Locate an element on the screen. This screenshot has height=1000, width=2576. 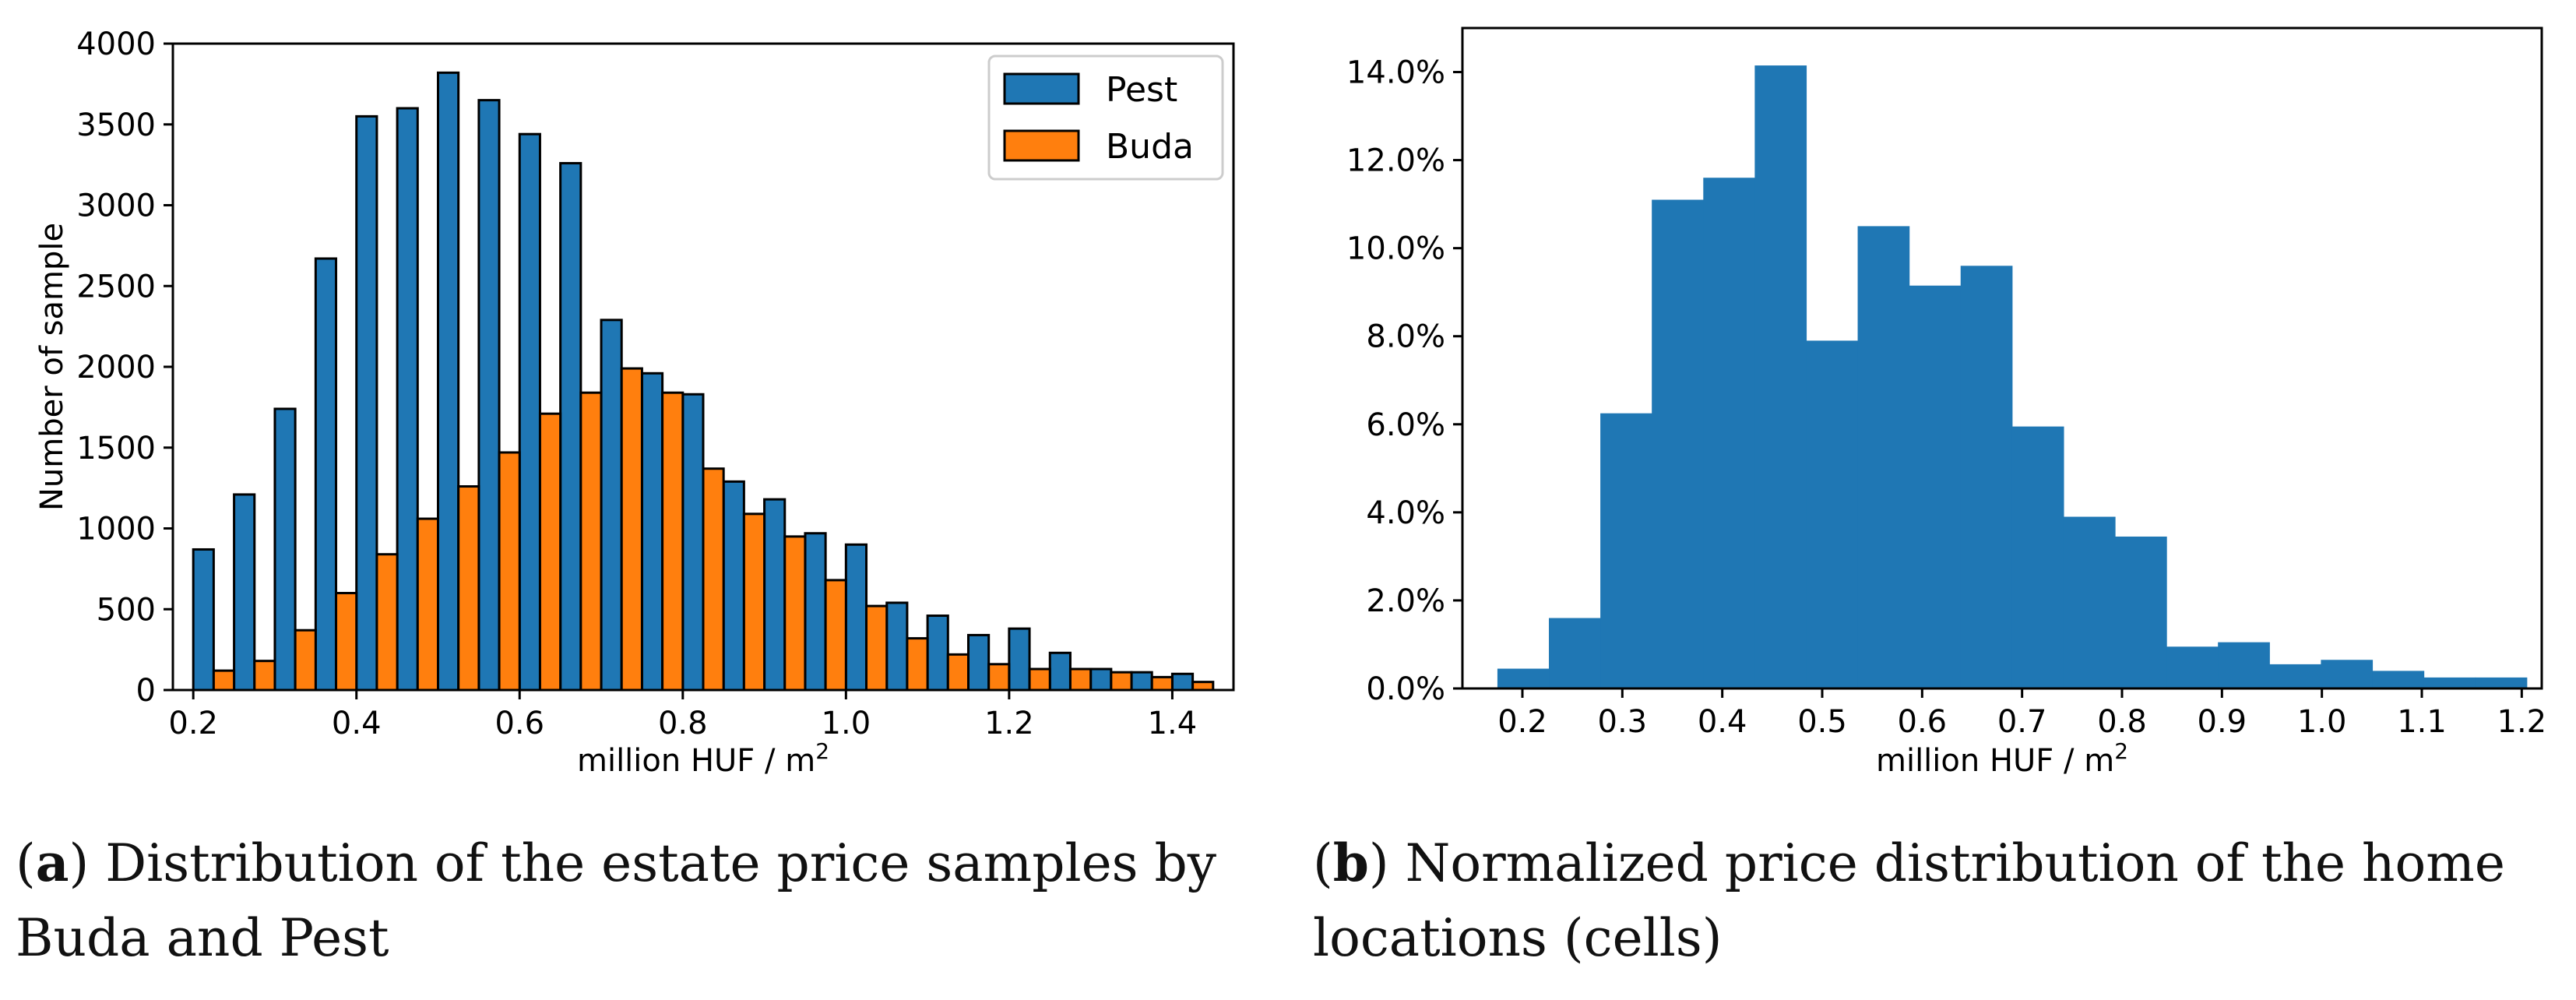
y-tick-label: 3000 is located at coordinates (116, 206).